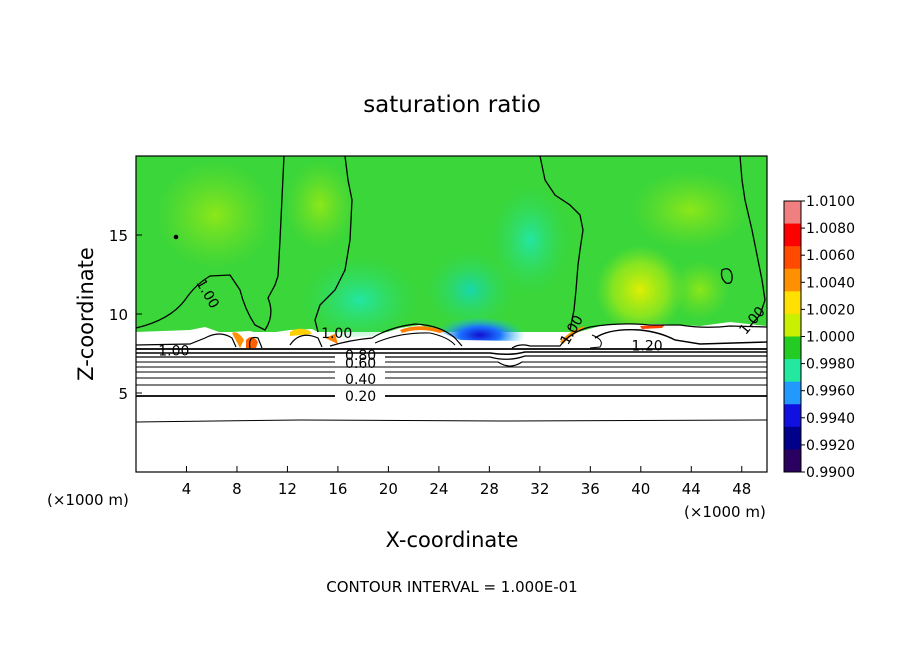 Image resolution: width=904 pixels, height=654 pixels. I want to click on colorbar-label: 0.9940, so click(830, 419).